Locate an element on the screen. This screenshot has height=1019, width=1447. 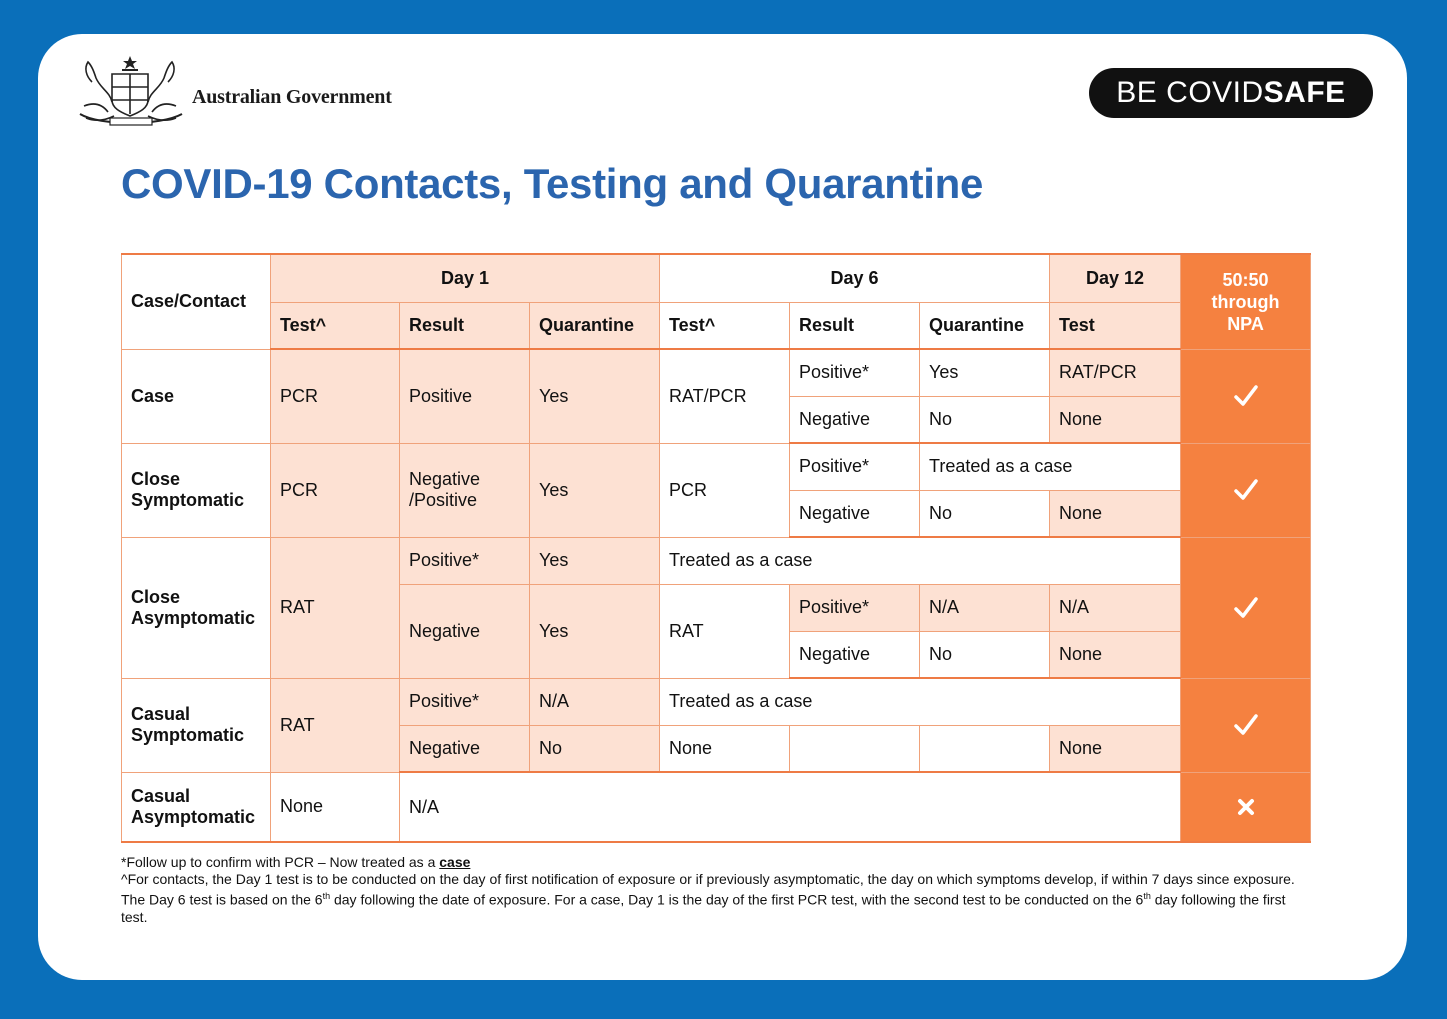
badge-text-bold: SAFE is located at coordinates (1304, 92).